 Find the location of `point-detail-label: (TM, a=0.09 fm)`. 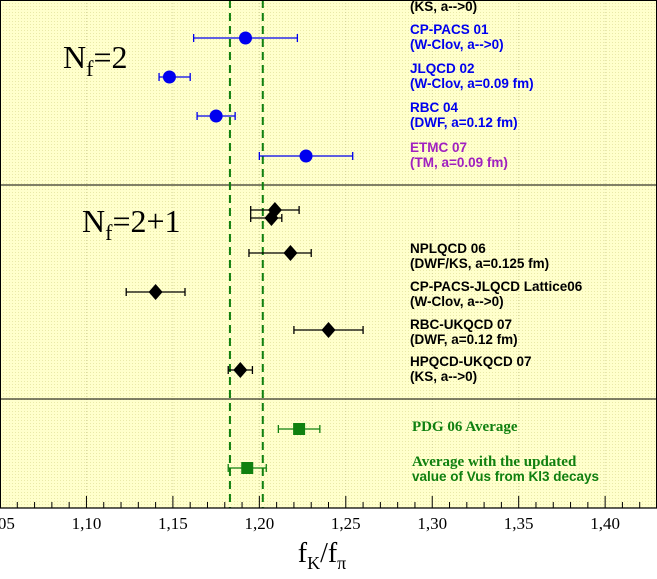

point-detail-label: (TM, a=0.09 fm) is located at coordinates (459, 162).